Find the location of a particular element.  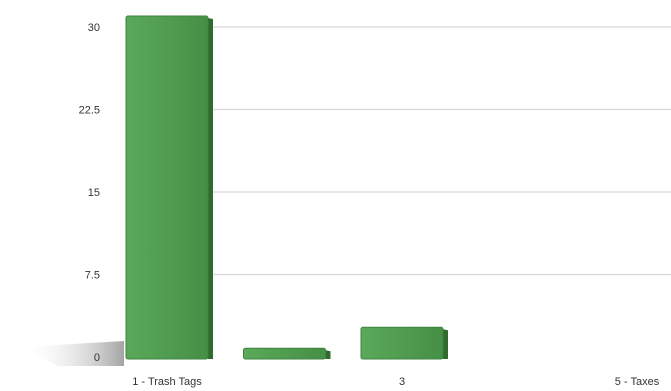

y-tick-label: 30 is located at coordinates (94, 28).